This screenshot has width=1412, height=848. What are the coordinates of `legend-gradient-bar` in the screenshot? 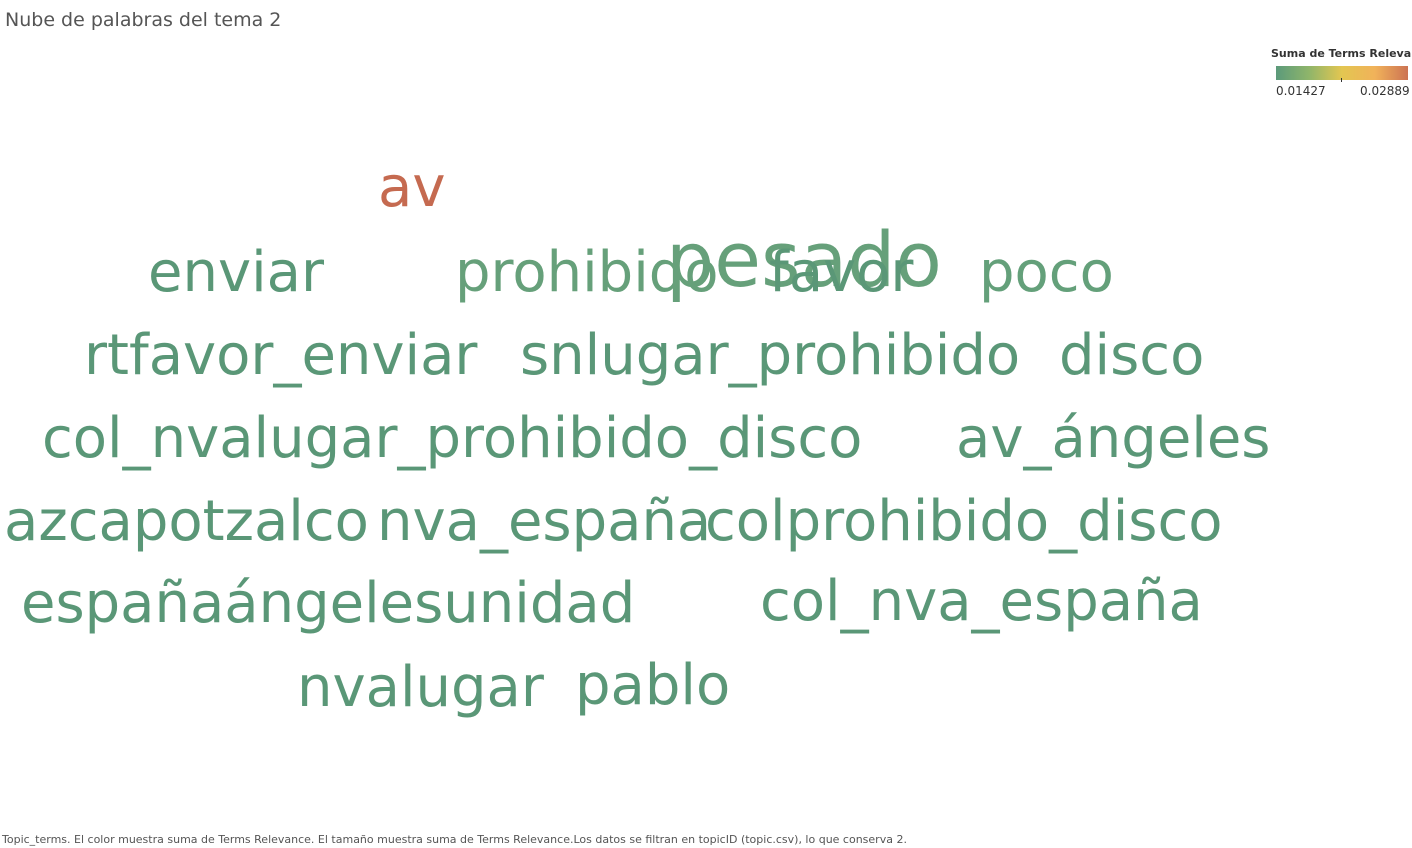 It's located at (1342, 73).